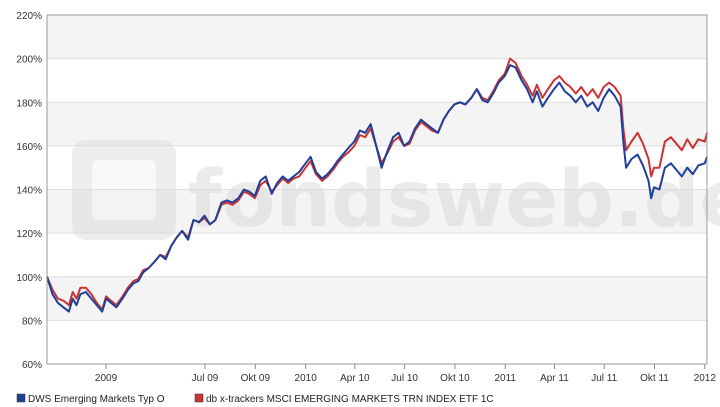 This screenshot has width=720, height=407. What do you see at coordinates (505, 378) in the screenshot?
I see `x-tick-label: 2011` at bounding box center [505, 378].